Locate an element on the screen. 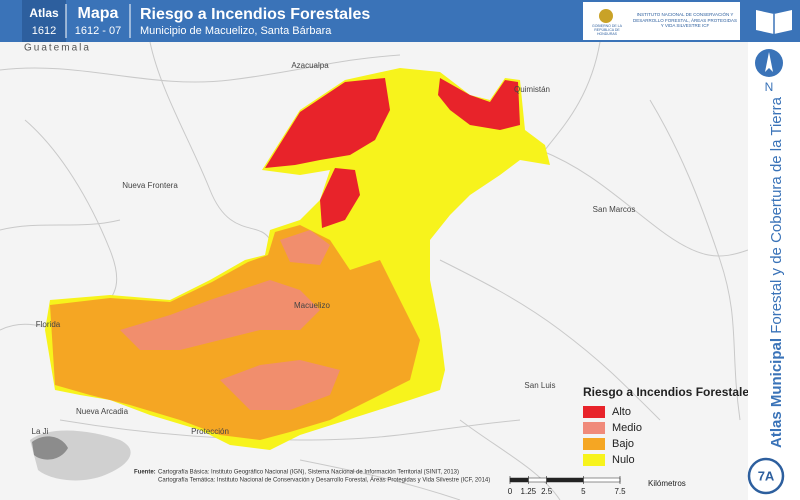 Image resolution: width=800 pixels, height=500 pixels. scale-bar: Kilómetros 0 1.25 2.5 5 7.5 is located at coordinates (597, 486).